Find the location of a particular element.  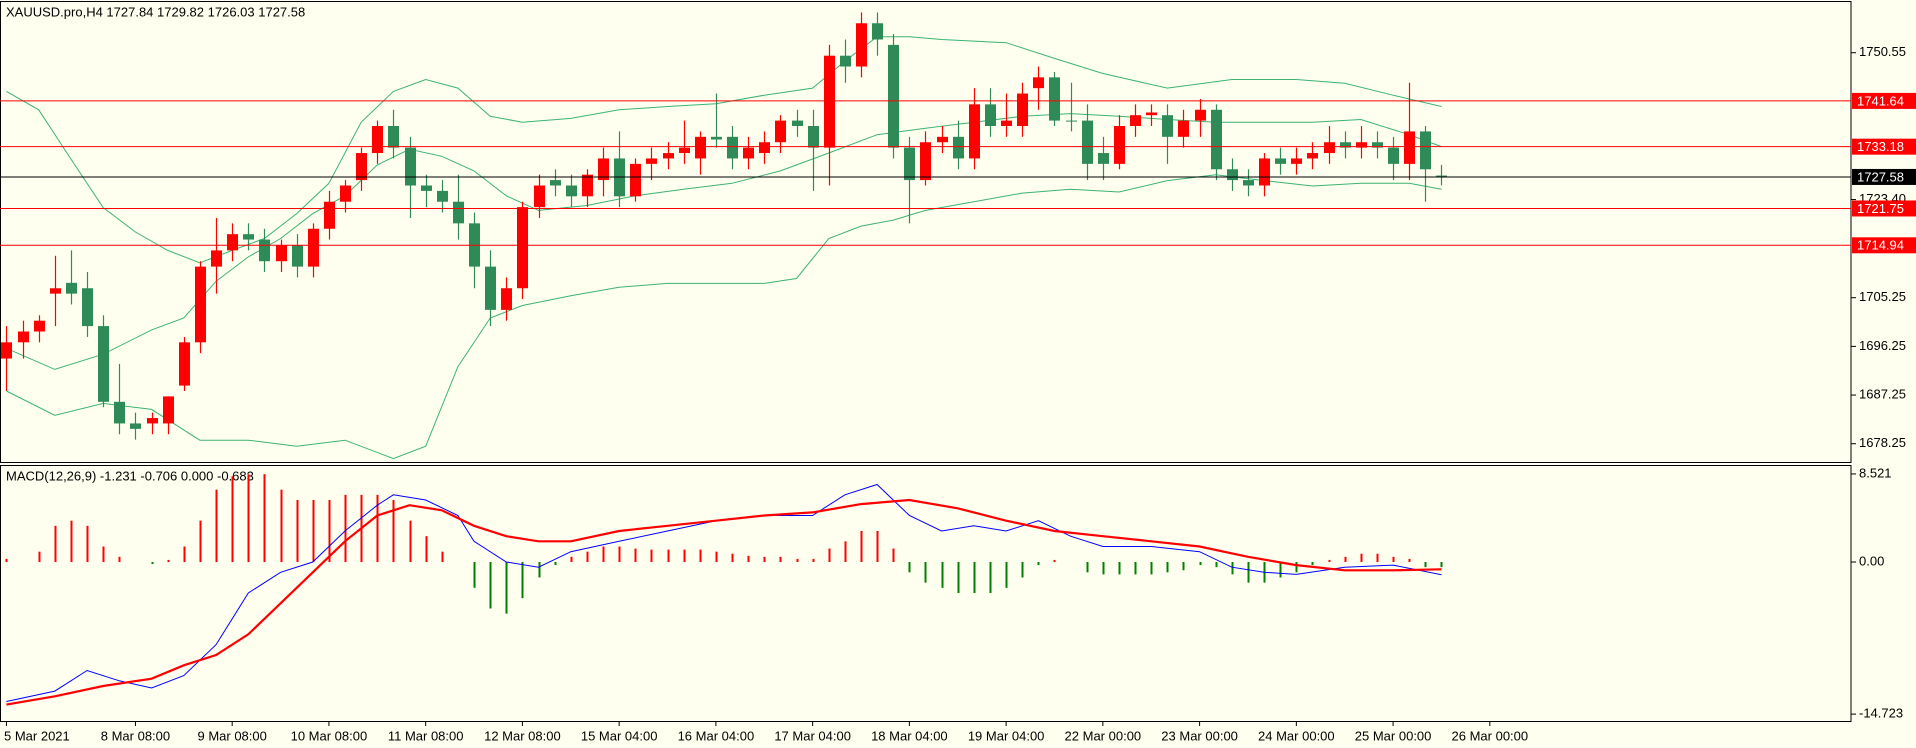

y-tick-label: 0.00 is located at coordinates (1871, 560).